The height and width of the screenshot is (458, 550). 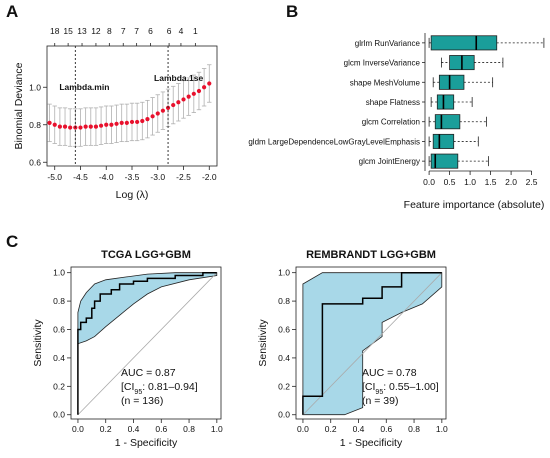 I want to click on x-tick-label: -4.5, so click(x=80, y=177).